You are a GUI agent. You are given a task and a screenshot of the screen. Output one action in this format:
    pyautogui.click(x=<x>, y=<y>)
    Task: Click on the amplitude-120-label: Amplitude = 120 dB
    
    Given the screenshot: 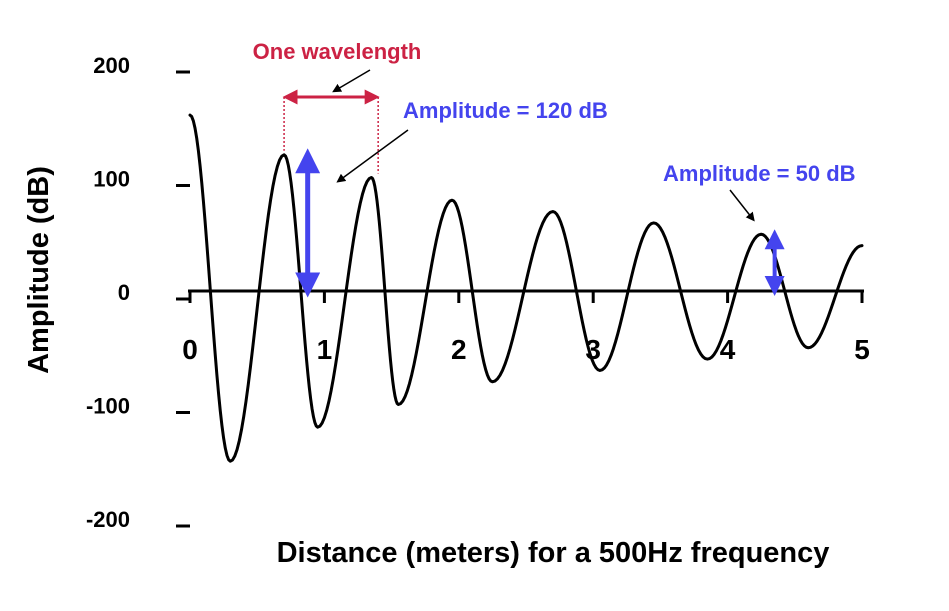 What is the action you would take?
    pyautogui.click(x=505, y=110)
    